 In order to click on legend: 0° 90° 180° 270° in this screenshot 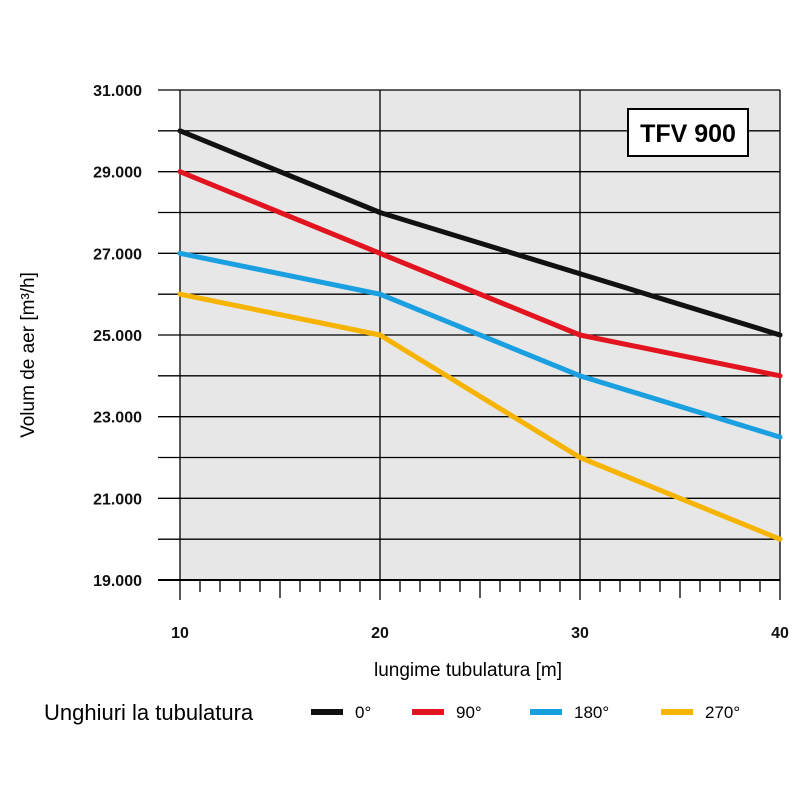, I will do `click(525, 712)`.